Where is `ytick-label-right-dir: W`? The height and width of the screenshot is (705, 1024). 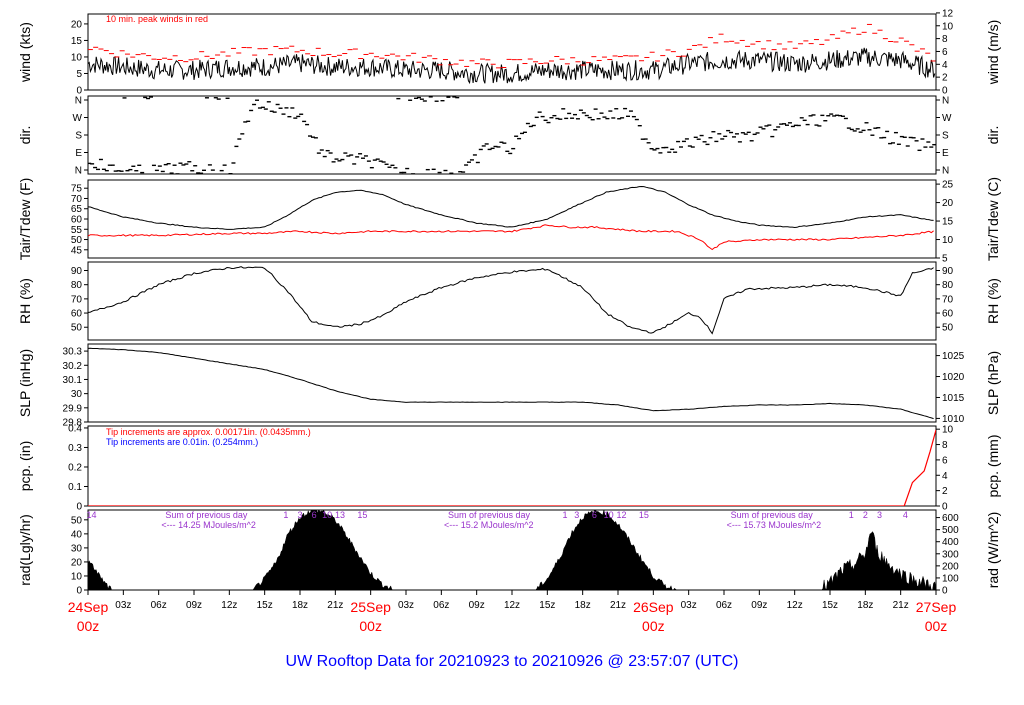 ytick-label-right-dir: W is located at coordinates (947, 118).